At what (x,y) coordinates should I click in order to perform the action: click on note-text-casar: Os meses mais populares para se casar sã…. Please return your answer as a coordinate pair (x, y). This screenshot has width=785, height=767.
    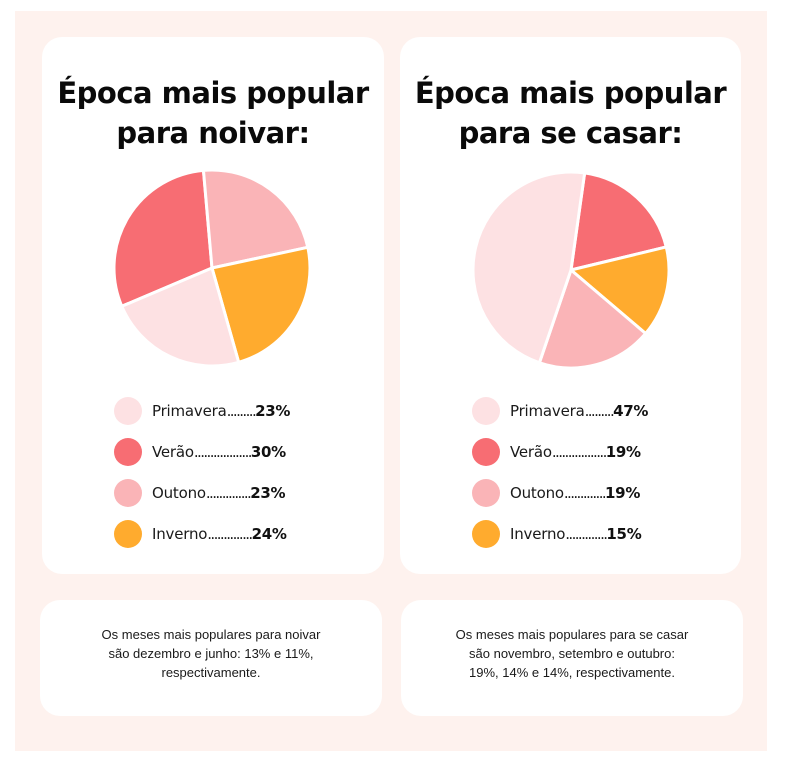
    Looking at the image, I should click on (572, 653).